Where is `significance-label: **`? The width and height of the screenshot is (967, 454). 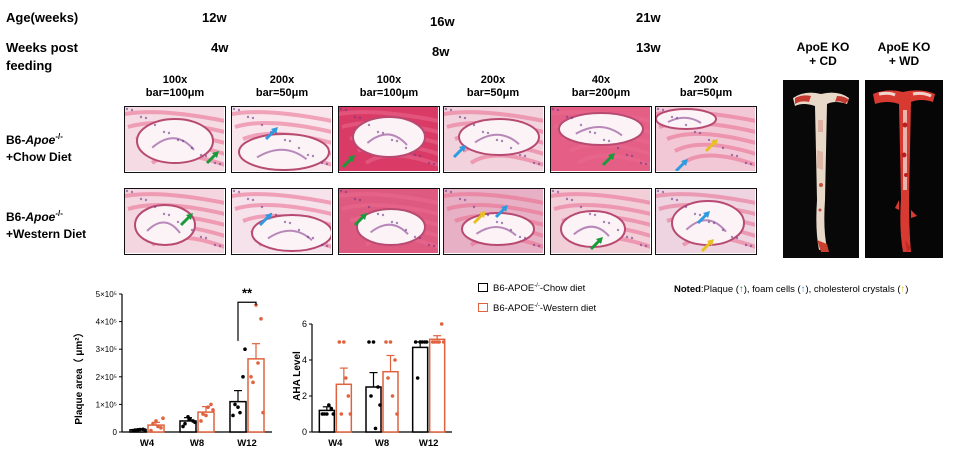 significance-label: ** is located at coordinates (247, 292).